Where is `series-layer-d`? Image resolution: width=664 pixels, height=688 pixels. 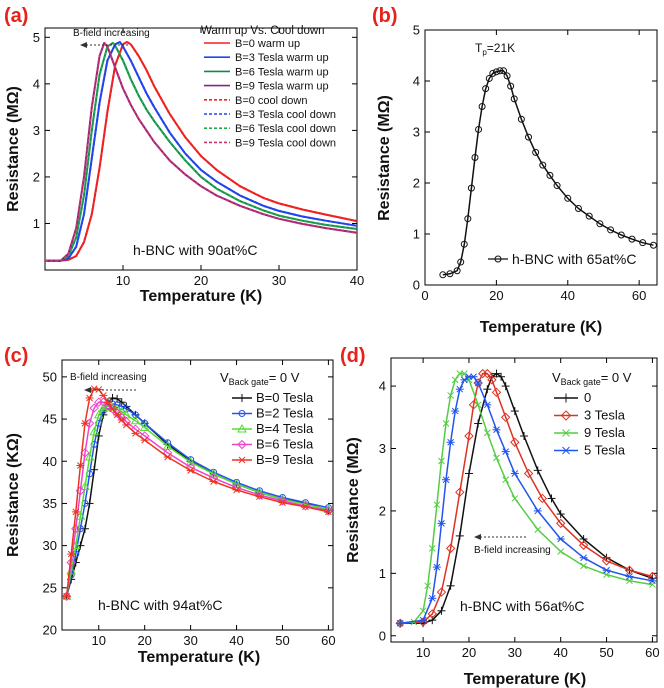 series-layer-d is located at coordinates (526, 498).